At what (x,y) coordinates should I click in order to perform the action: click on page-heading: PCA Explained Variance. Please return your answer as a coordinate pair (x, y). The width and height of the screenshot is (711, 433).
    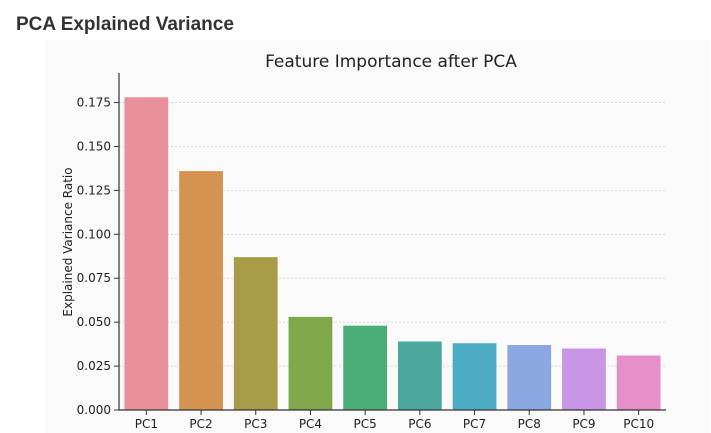
    Looking at the image, I should click on (125, 24).